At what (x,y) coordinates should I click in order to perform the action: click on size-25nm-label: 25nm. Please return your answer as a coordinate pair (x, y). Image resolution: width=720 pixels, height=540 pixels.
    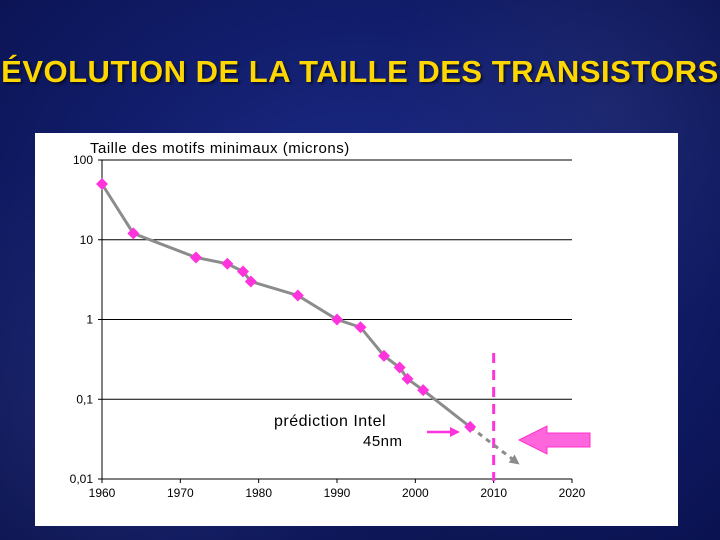
    Looking at the image, I should click on (625, 436).